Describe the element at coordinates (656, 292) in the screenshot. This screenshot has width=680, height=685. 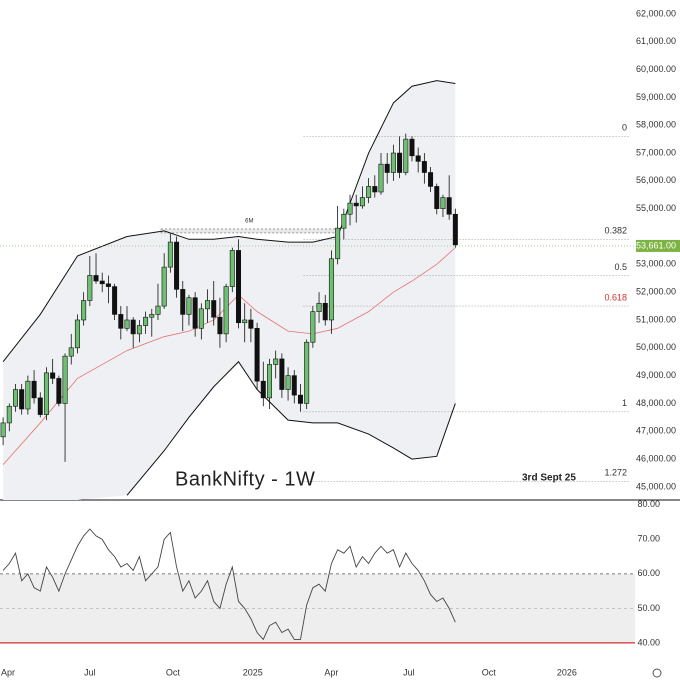
I see `y-tick-label: 52,000.00` at that location.